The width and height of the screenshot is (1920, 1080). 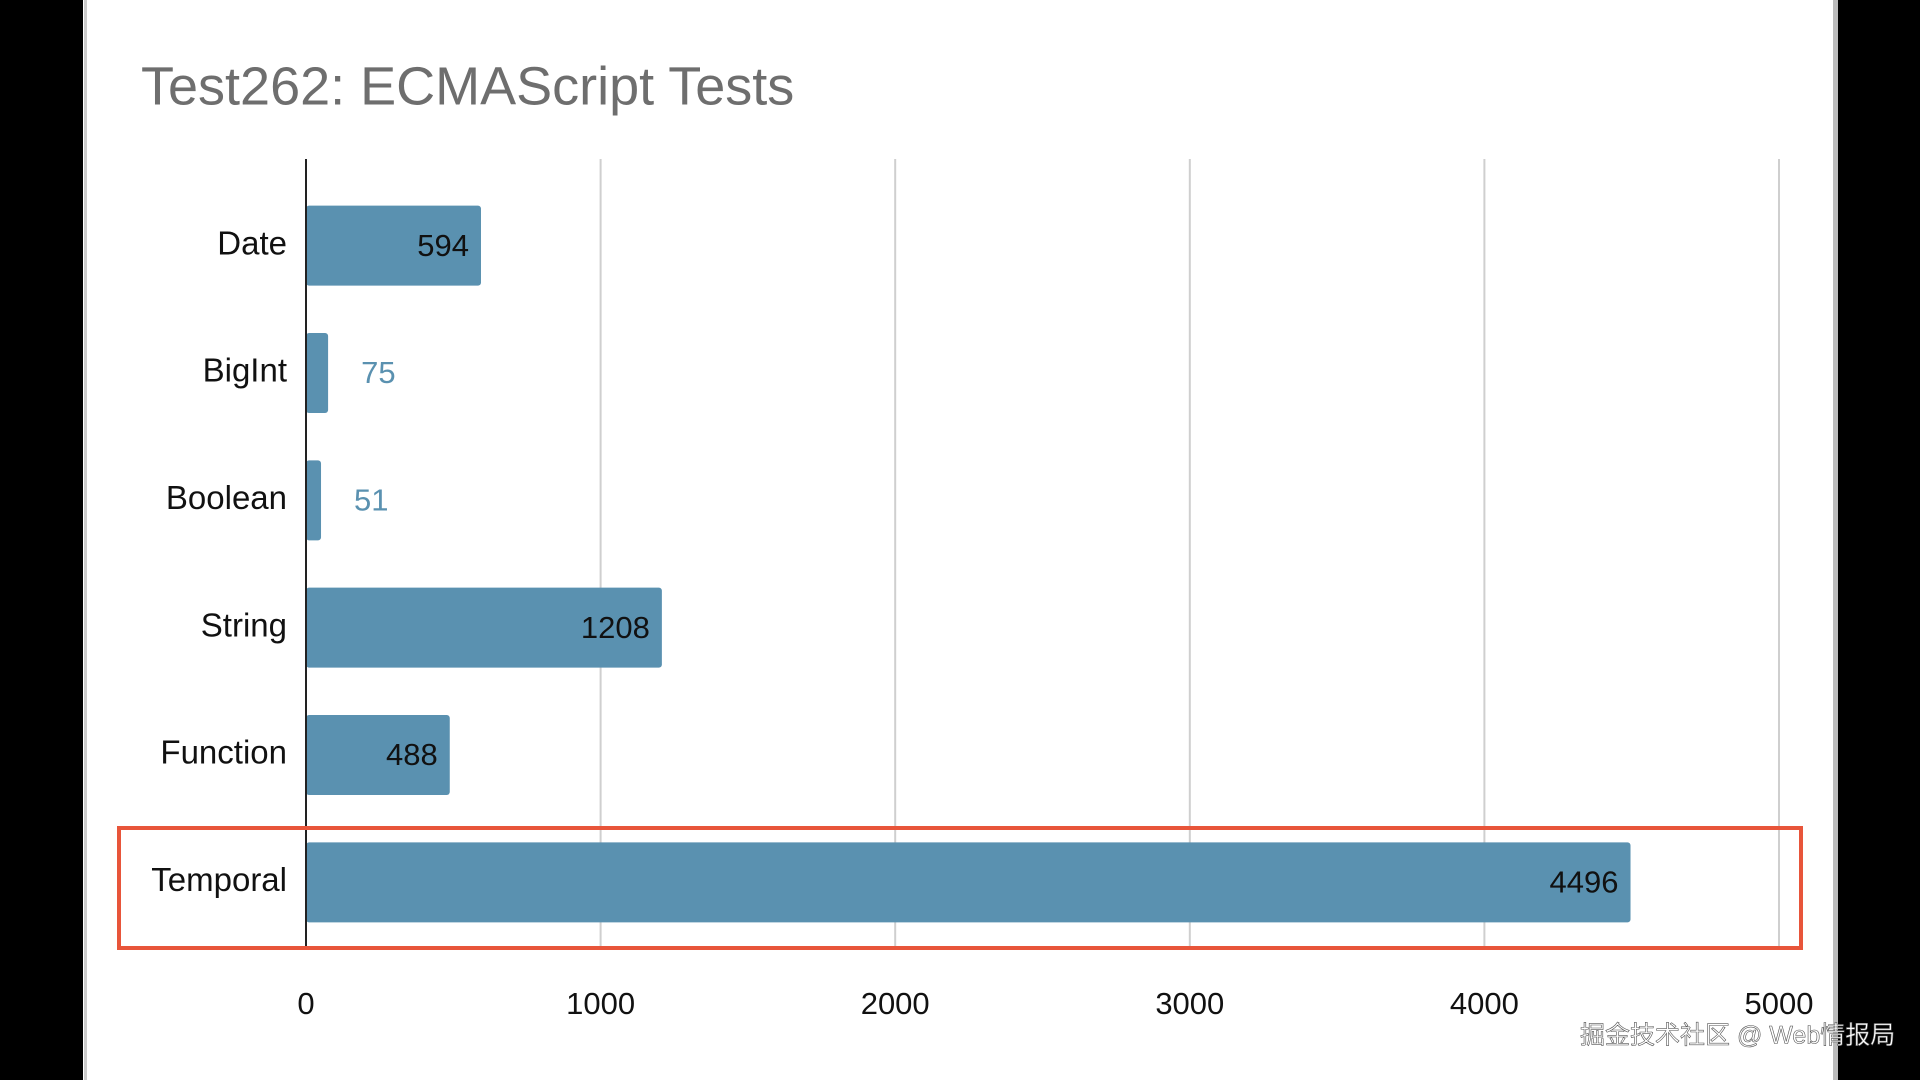 What do you see at coordinates (1737, 1036) in the screenshot?
I see `watermark: 掘金技术社区 @ Web情报局` at bounding box center [1737, 1036].